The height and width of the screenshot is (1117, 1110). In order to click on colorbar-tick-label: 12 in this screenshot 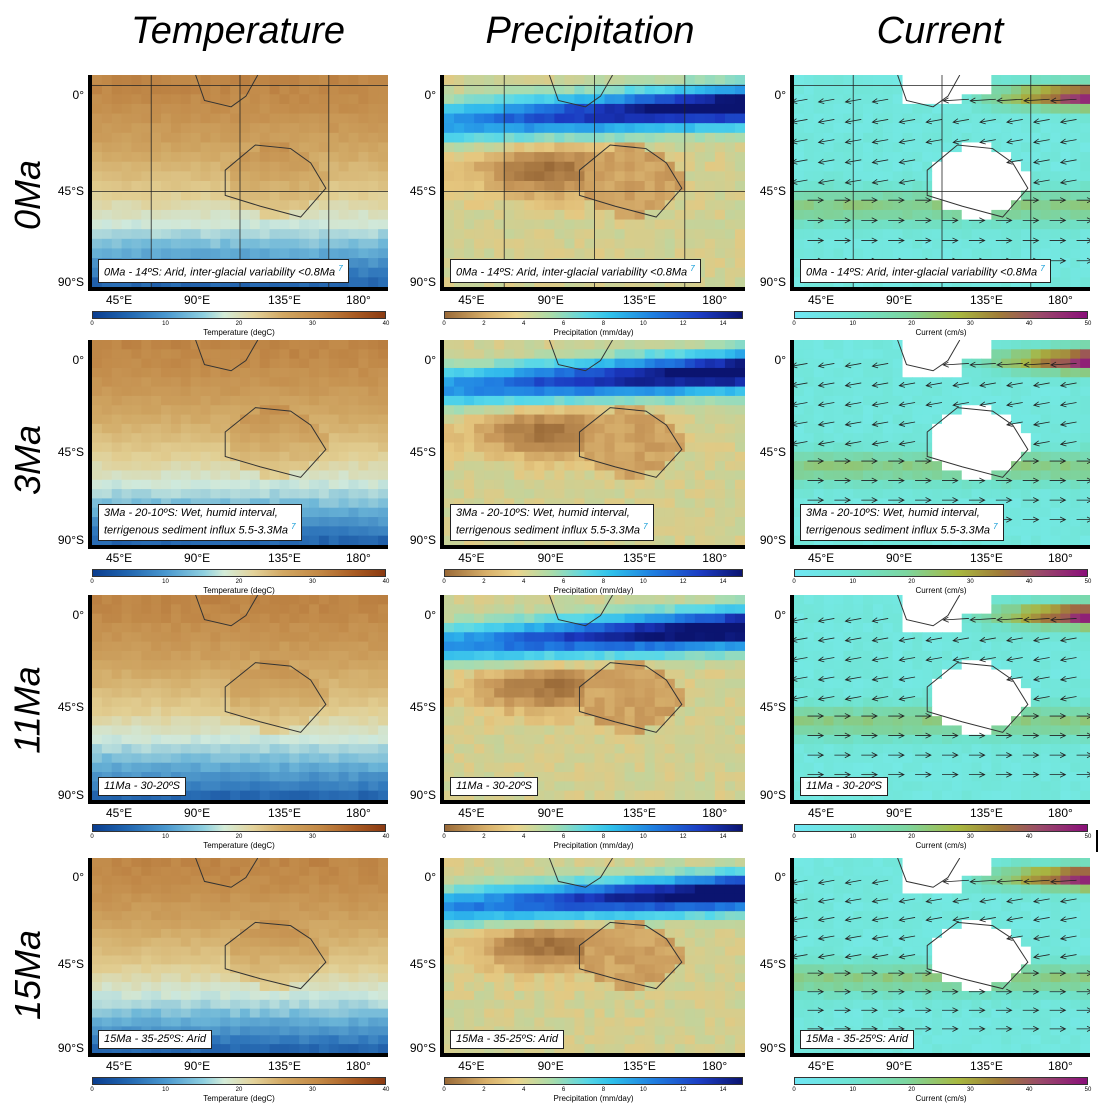, I will do `click(683, 1090)`.